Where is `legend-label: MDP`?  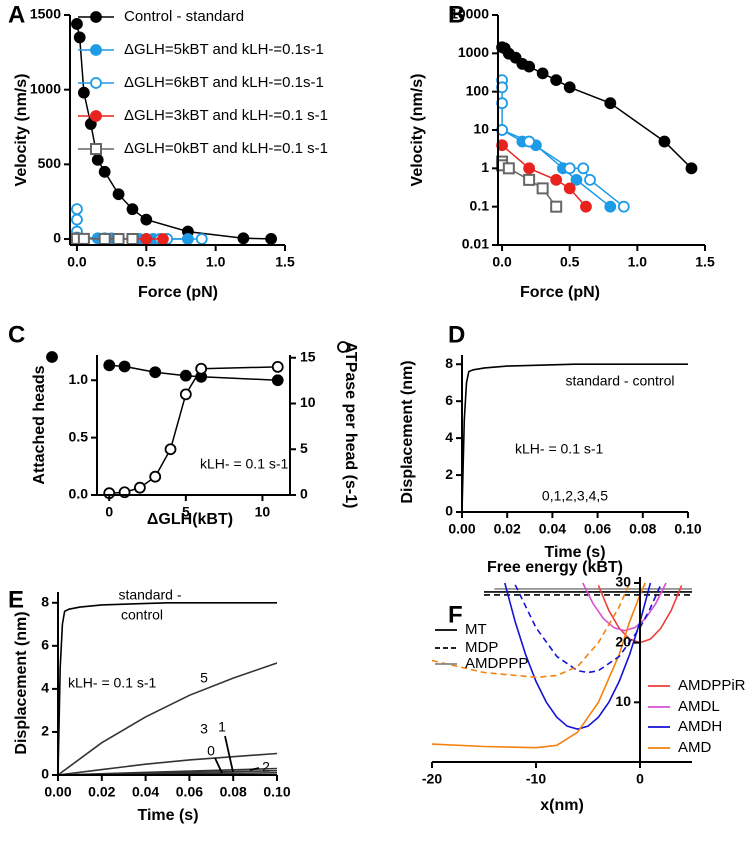
legend-label: MDP is located at coordinates (481, 647).